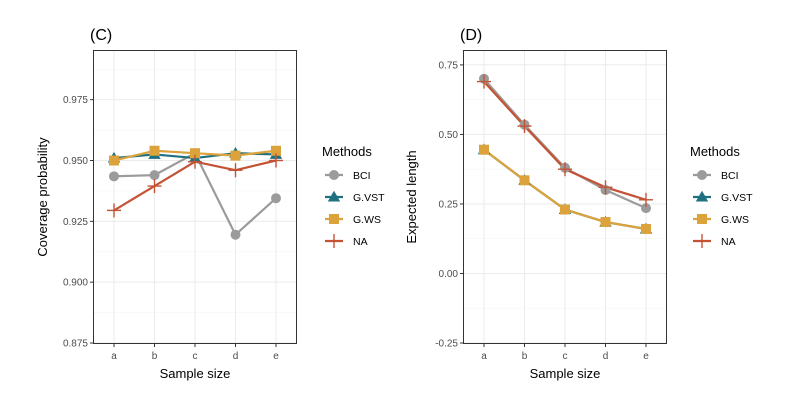 The image size is (795, 405). What do you see at coordinates (334, 241) in the screenshot?
I see `legend-key-plus-icon-c` at bounding box center [334, 241].